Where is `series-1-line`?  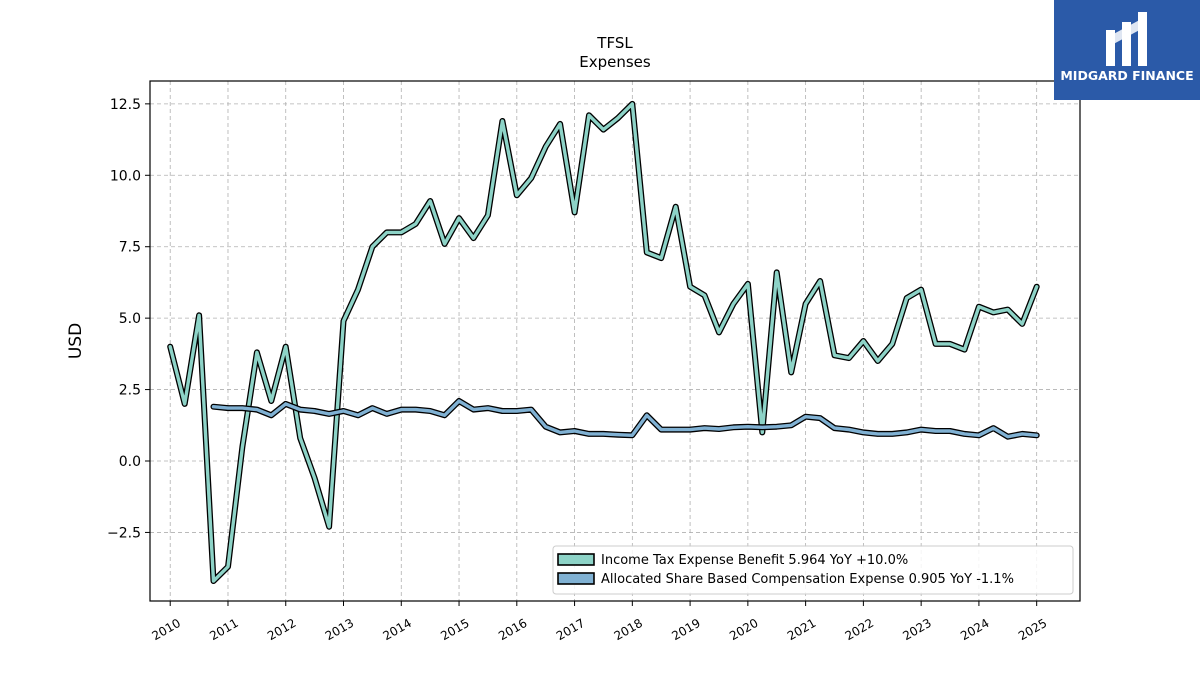 series-1-line is located at coordinates (625, 419).